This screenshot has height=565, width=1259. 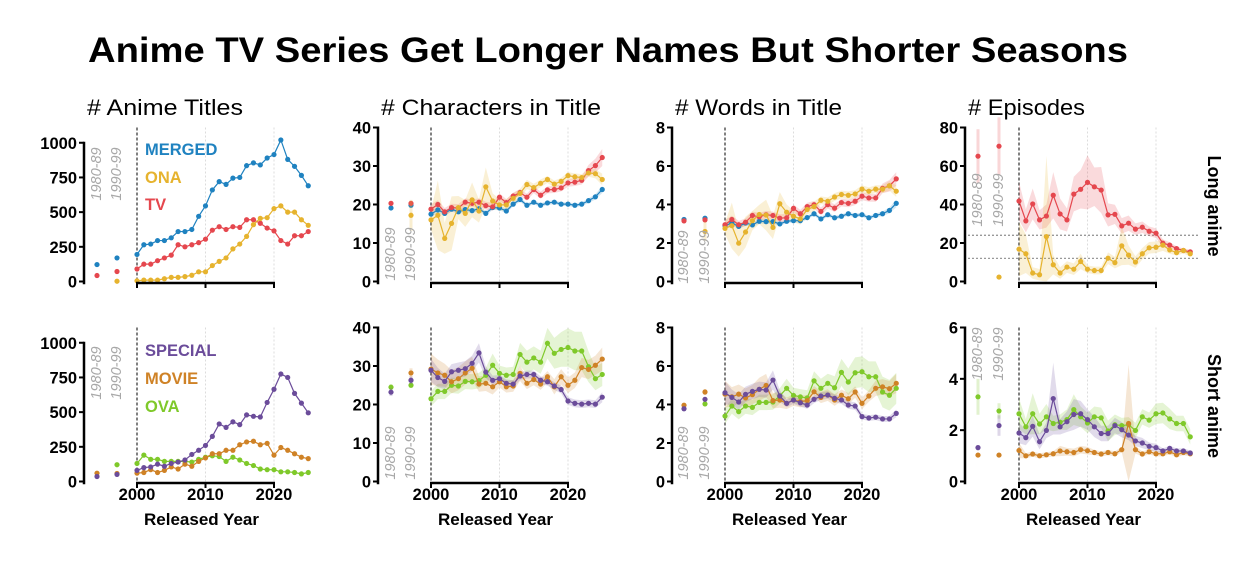 I want to click on y-tick-label: 2, so click(x=660, y=244).